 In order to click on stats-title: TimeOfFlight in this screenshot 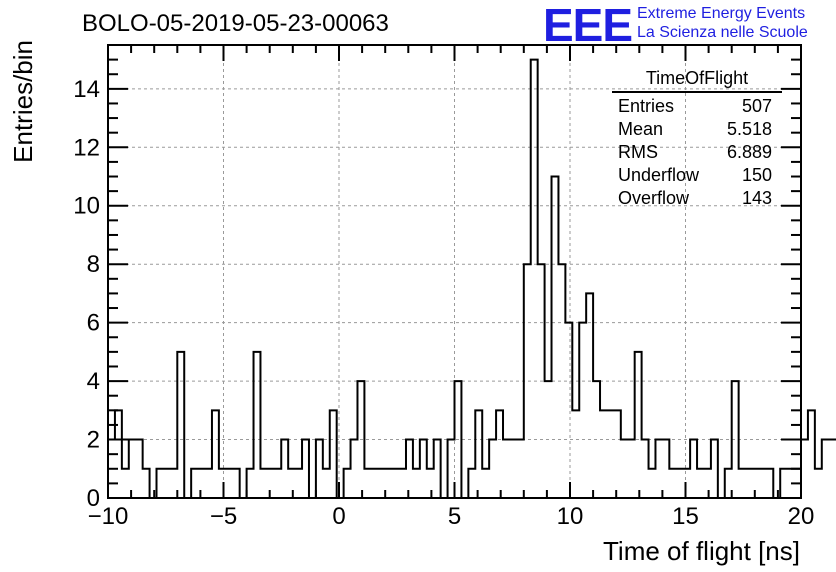, I will do `click(697, 80)`.